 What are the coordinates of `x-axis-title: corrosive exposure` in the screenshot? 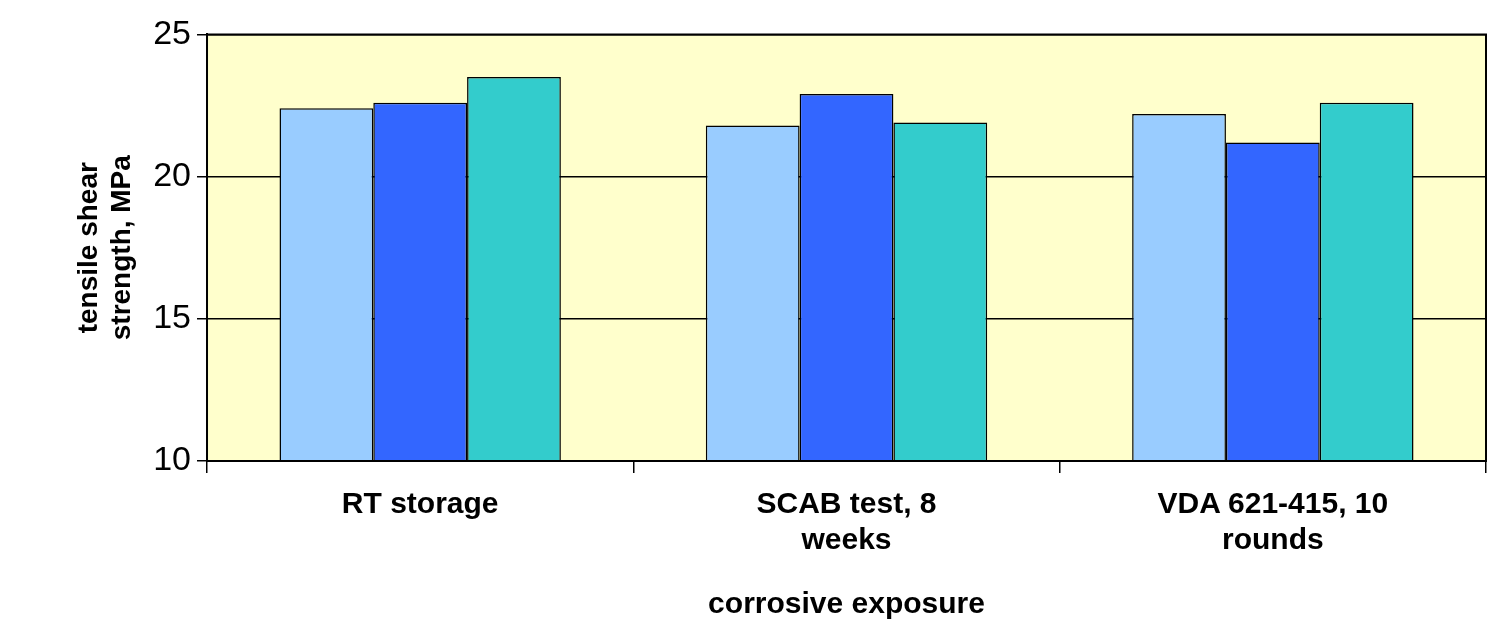 It's located at (846, 603).